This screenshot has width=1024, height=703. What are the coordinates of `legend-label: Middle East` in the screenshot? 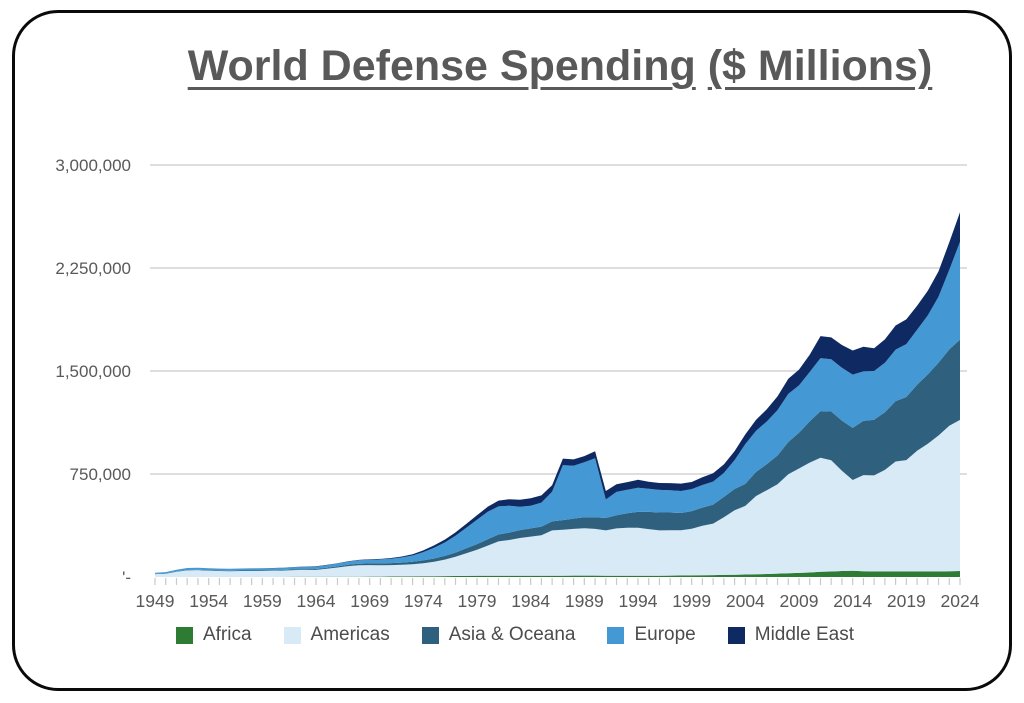 It's located at (804, 634).